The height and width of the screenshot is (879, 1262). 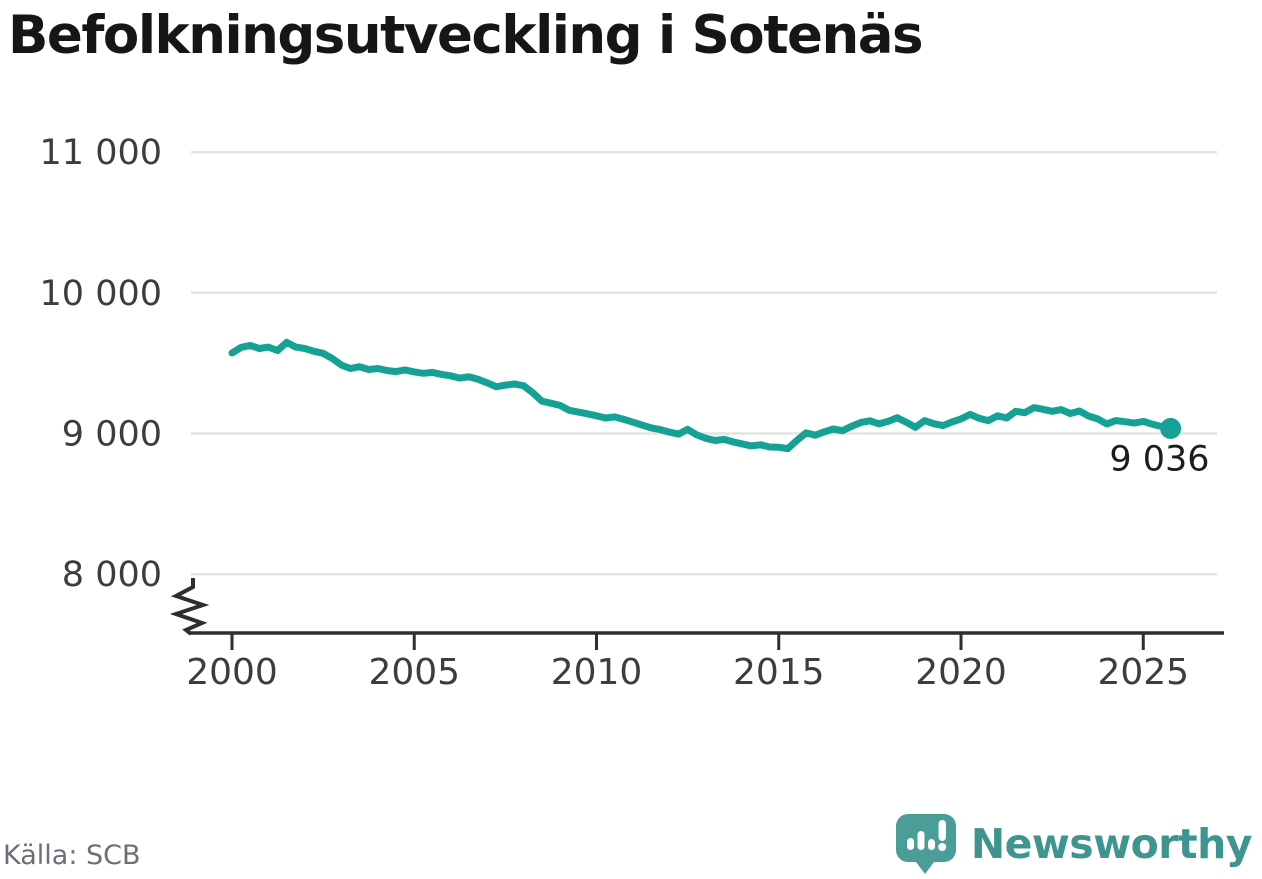 I want to click on page-title: Befolkningsutveckling i Sotenäs, so click(x=466, y=35).